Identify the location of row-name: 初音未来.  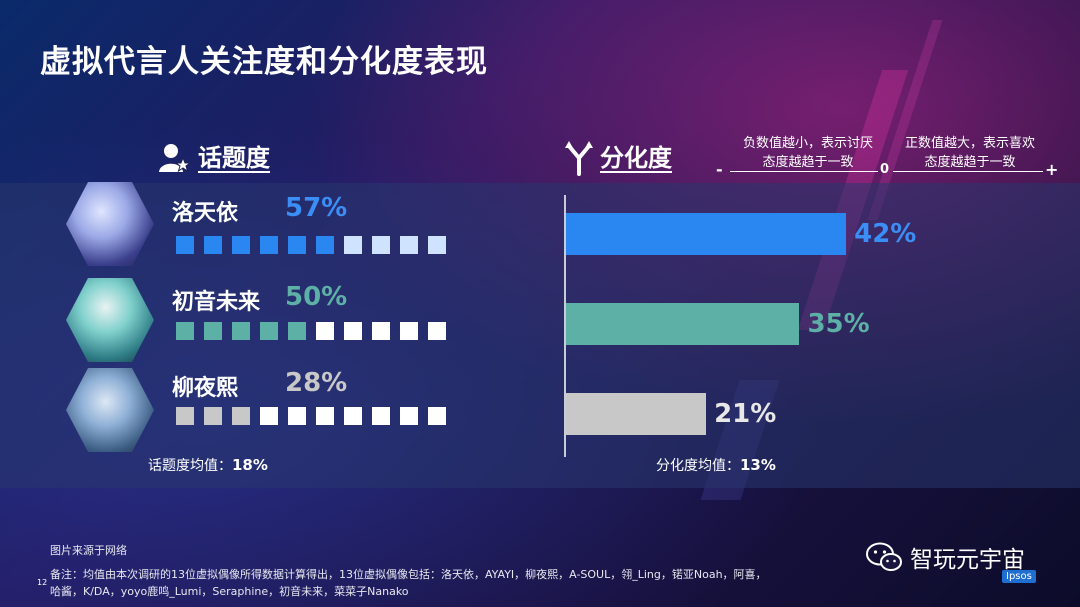
(216, 302).